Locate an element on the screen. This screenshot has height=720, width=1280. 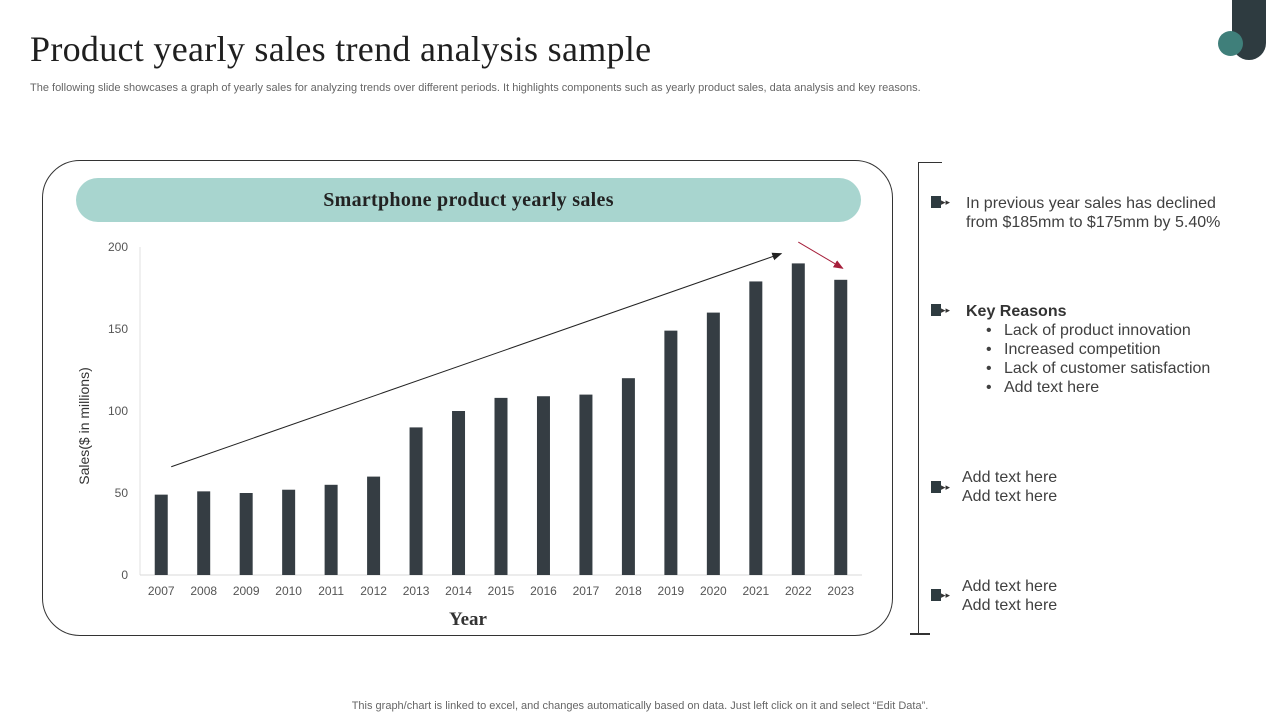
x-tick-label: 2014 is located at coordinates (458, 591).